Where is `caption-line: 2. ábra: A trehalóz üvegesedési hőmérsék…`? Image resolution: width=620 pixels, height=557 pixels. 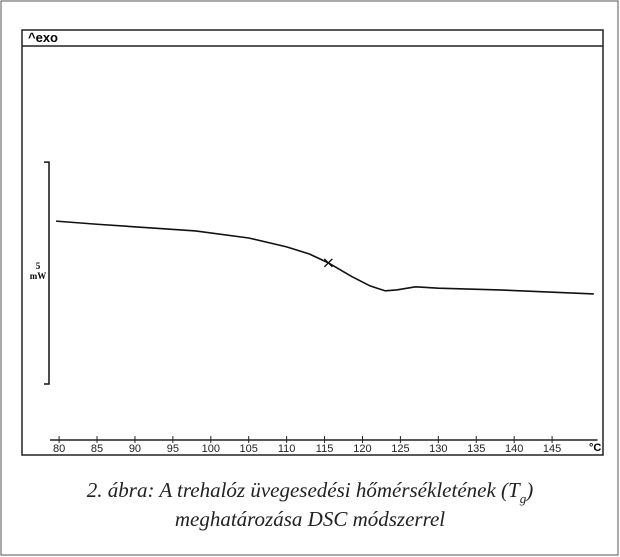
caption-line: 2. ábra: A trehalóz üvegesedési hőmérsék… is located at coordinates (310, 492).